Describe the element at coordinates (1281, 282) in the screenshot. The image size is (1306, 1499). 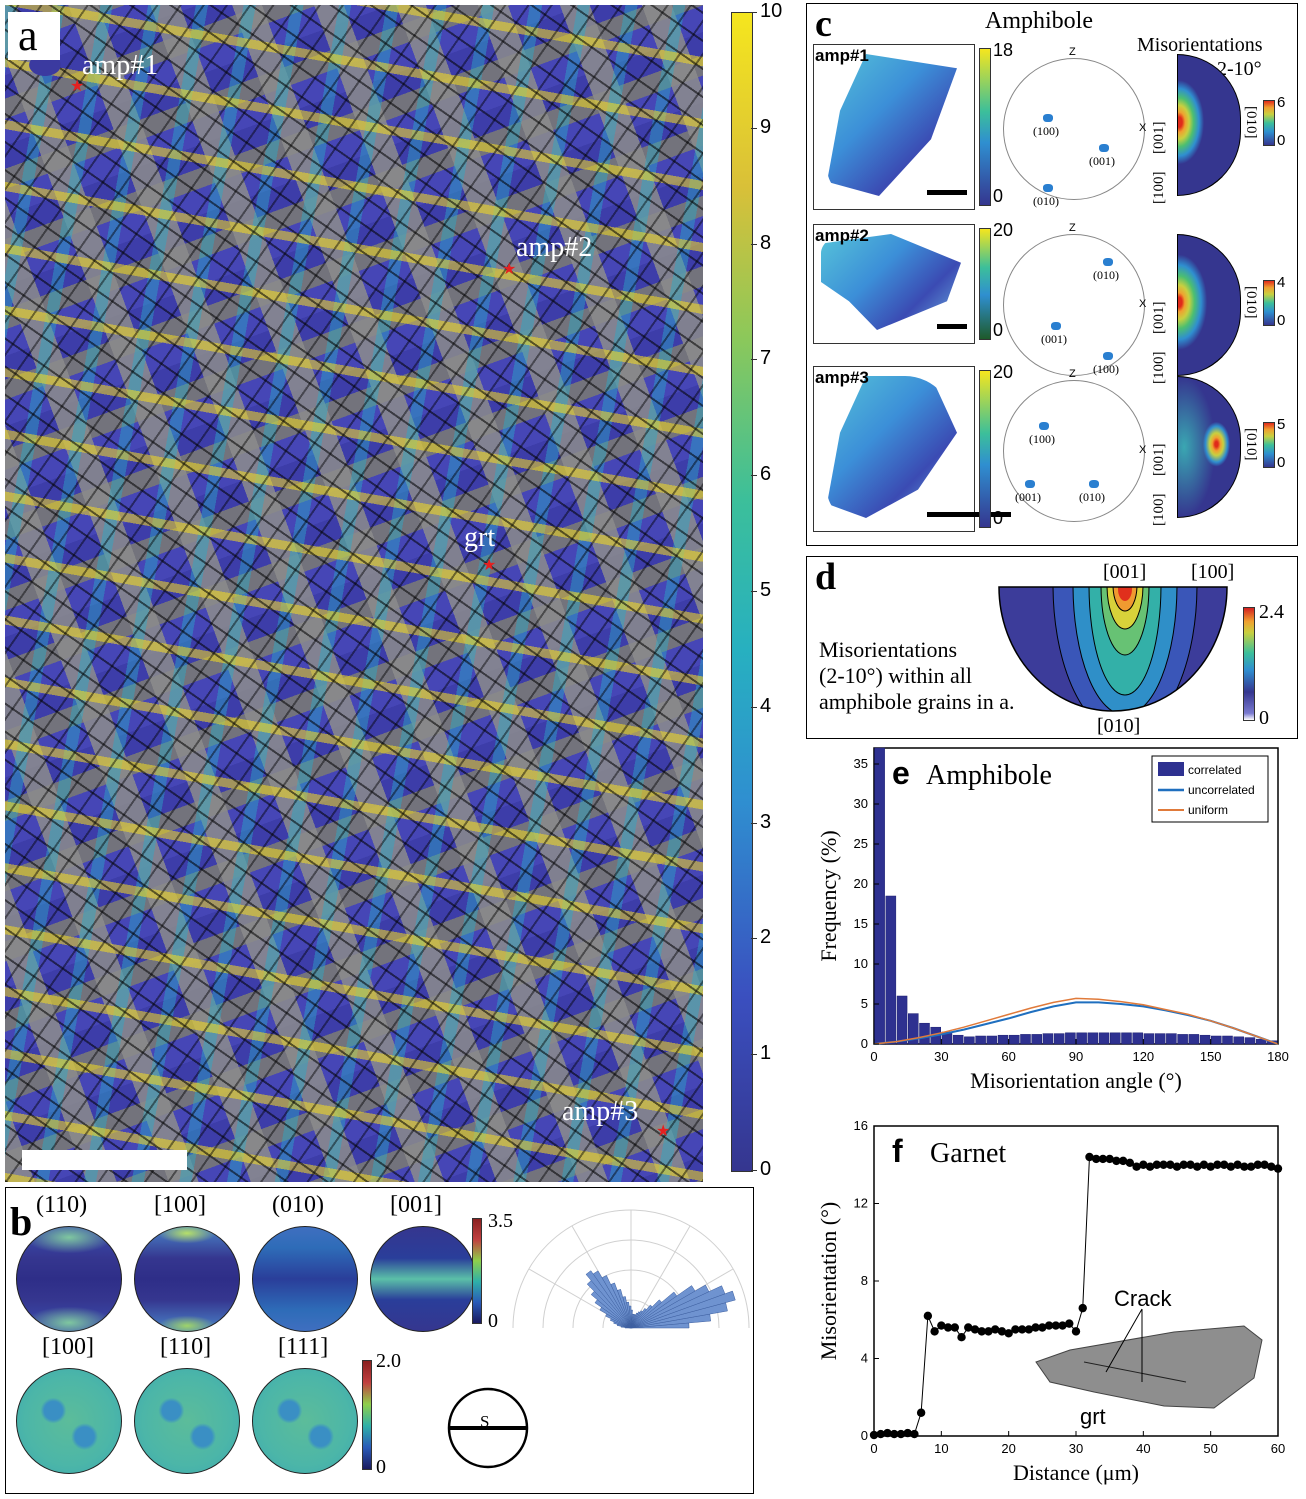
I see `misorientation-colorbar-max: 4` at that location.